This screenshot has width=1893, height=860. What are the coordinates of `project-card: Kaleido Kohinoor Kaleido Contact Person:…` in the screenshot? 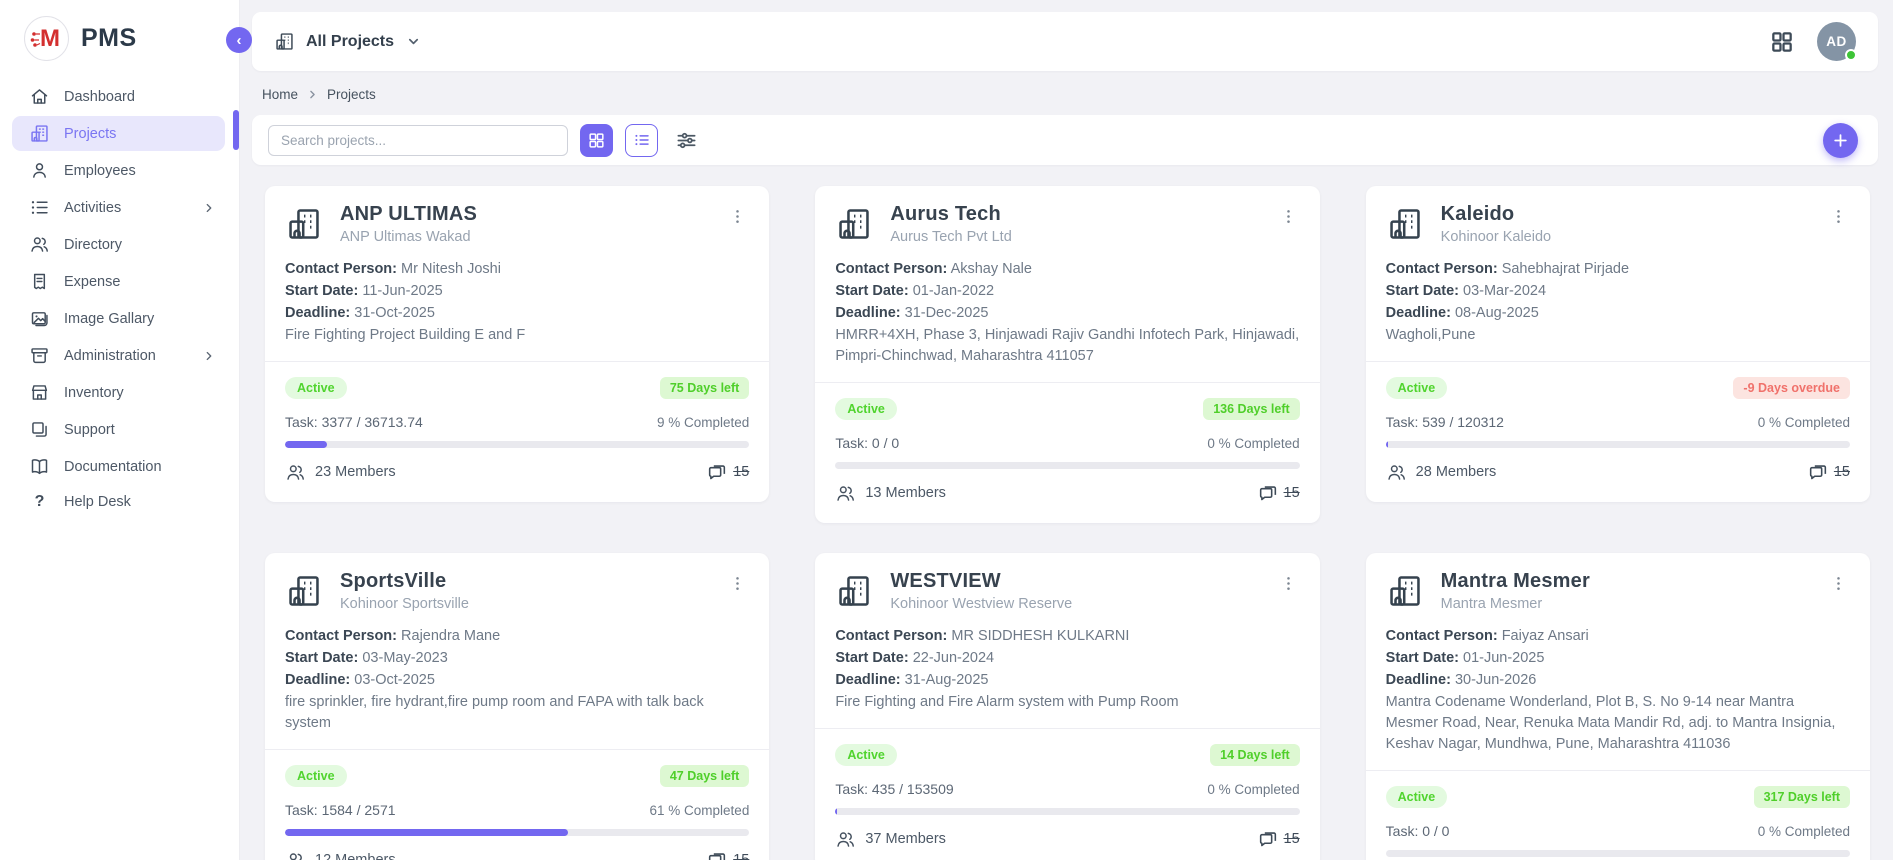 It's located at (1617, 344).